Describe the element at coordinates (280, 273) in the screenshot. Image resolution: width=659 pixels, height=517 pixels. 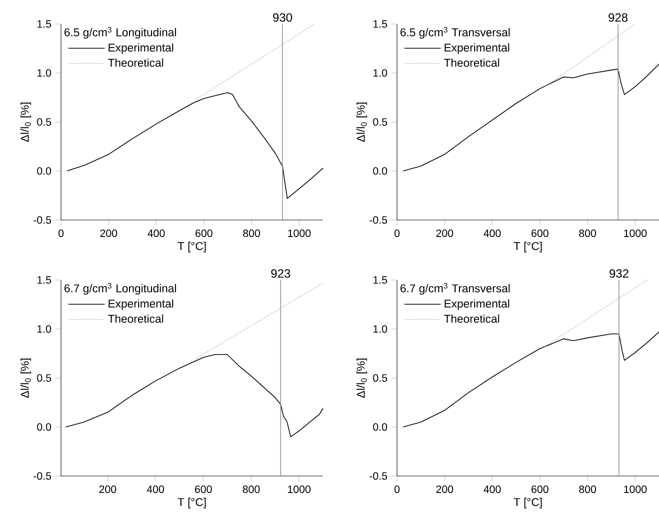
I see `ref-line-label: 923` at that location.